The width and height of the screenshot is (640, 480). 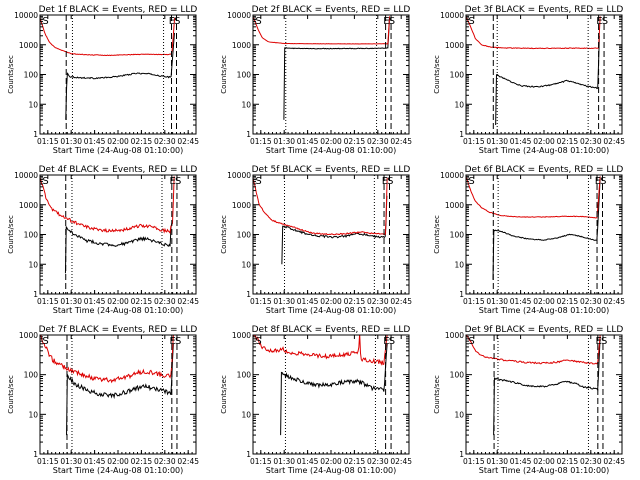 What do you see at coordinates (331, 10) in the screenshot?
I see `panel-title: Det 2f BLACK = Events, RED = LLD` at bounding box center [331, 10].